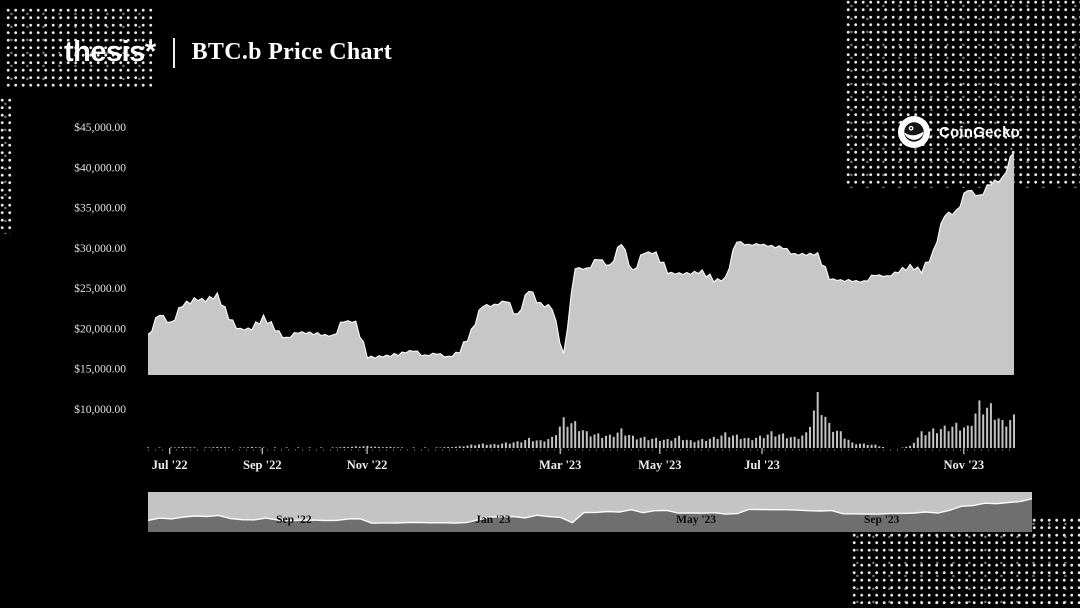  What do you see at coordinates (959, 132) in the screenshot?
I see `coingecko-attribution: CoinGecko` at bounding box center [959, 132].